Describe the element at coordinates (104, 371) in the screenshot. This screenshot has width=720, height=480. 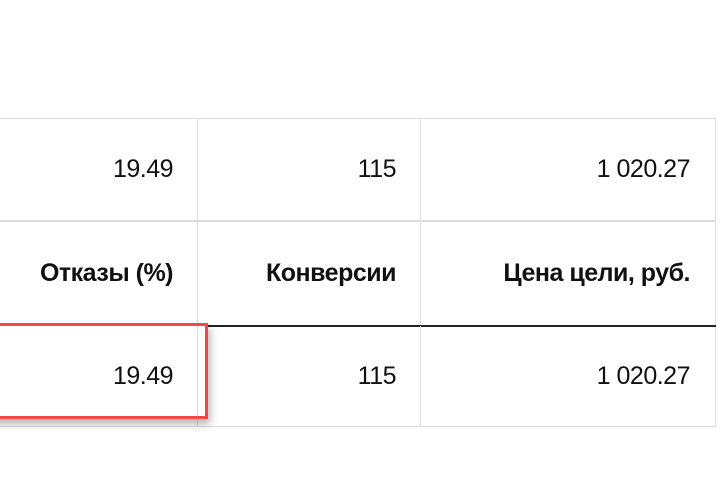
I see `highlight-box` at that location.